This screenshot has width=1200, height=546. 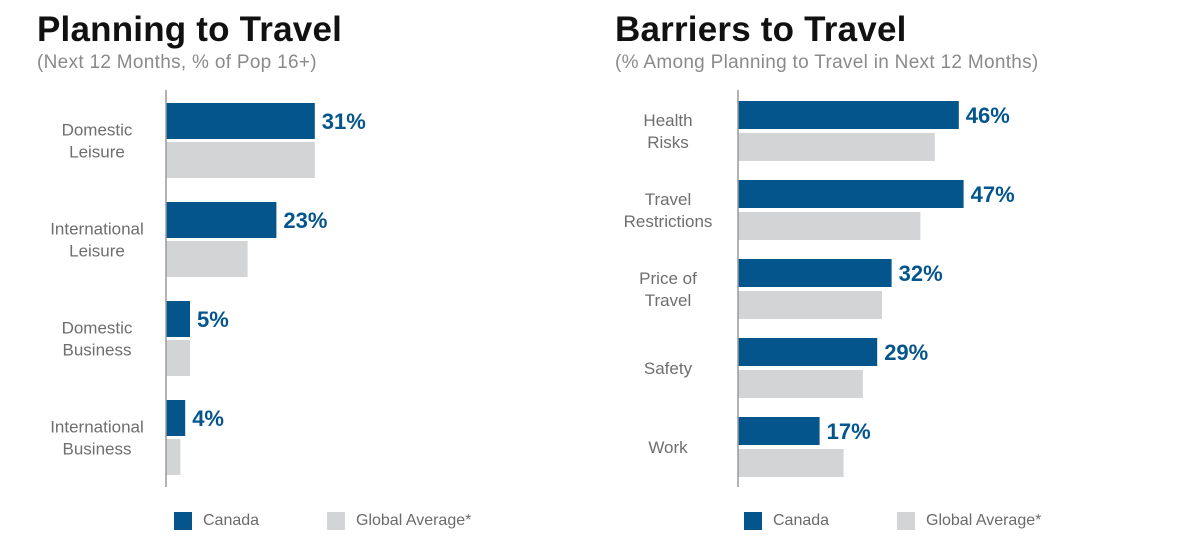 I want to click on data-label-canada: 29%, so click(x=906, y=352).